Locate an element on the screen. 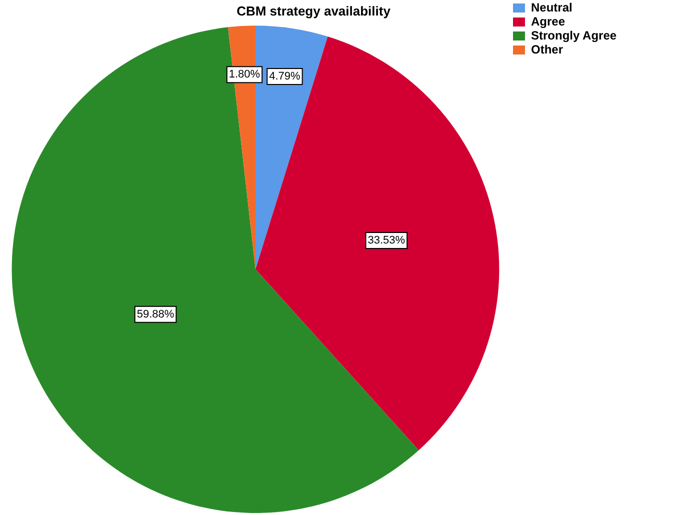 The height and width of the screenshot is (515, 677). data-label: 59.88% is located at coordinates (155, 314).